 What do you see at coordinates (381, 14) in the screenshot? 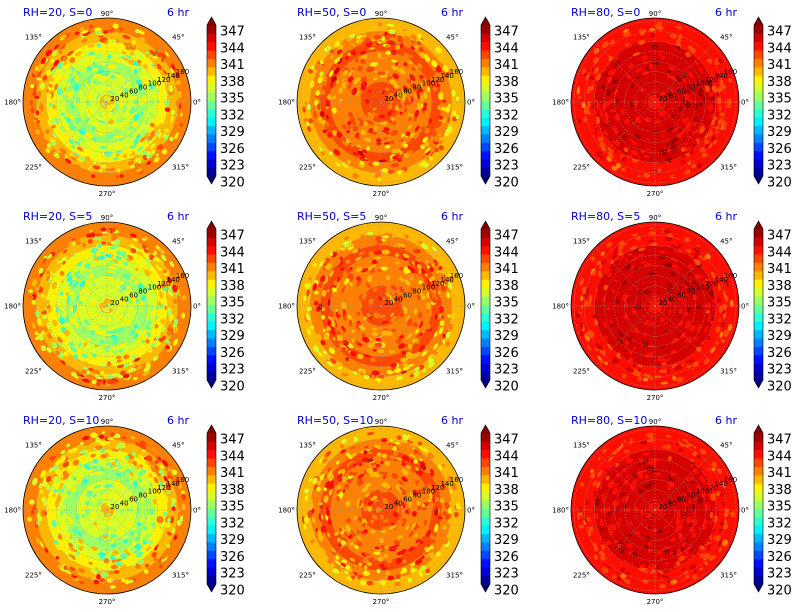
I see `angle-tick-label: 90°` at bounding box center [381, 14].